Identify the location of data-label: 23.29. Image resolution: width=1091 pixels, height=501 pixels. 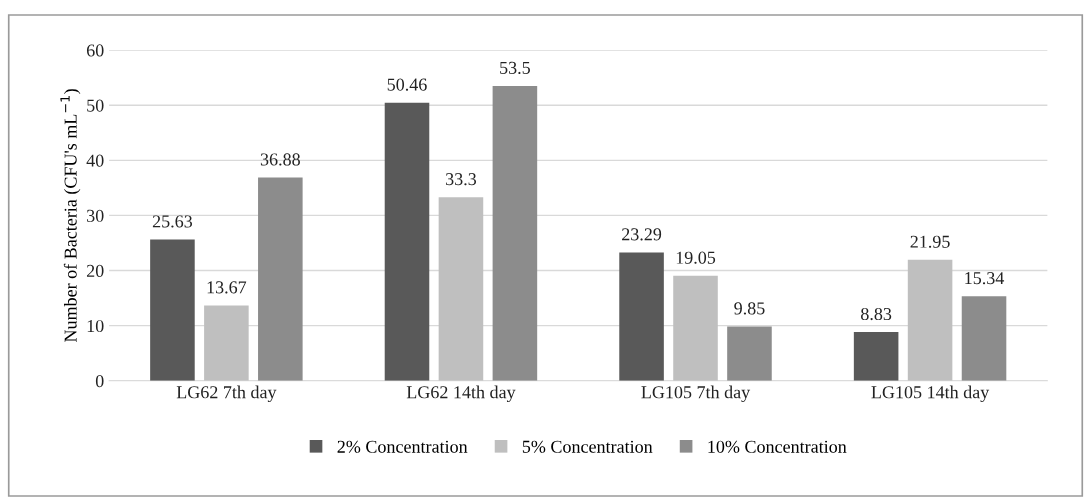
(642, 234).